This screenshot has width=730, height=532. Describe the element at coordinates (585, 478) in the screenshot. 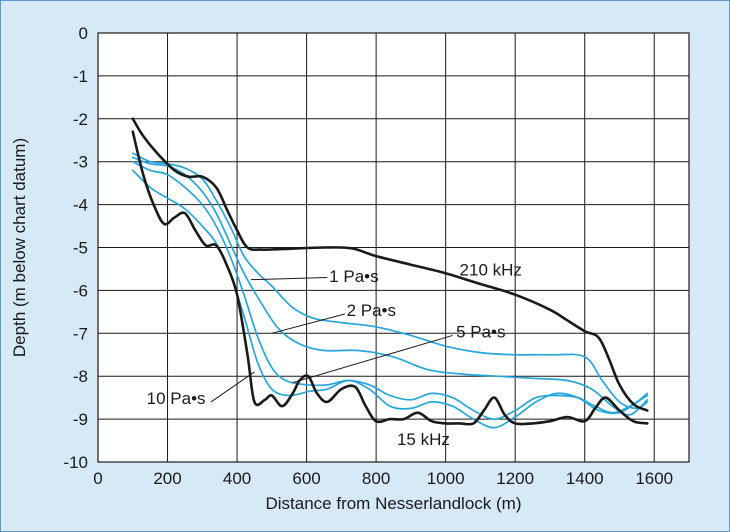

I see `x-tick-label: 1400` at that location.